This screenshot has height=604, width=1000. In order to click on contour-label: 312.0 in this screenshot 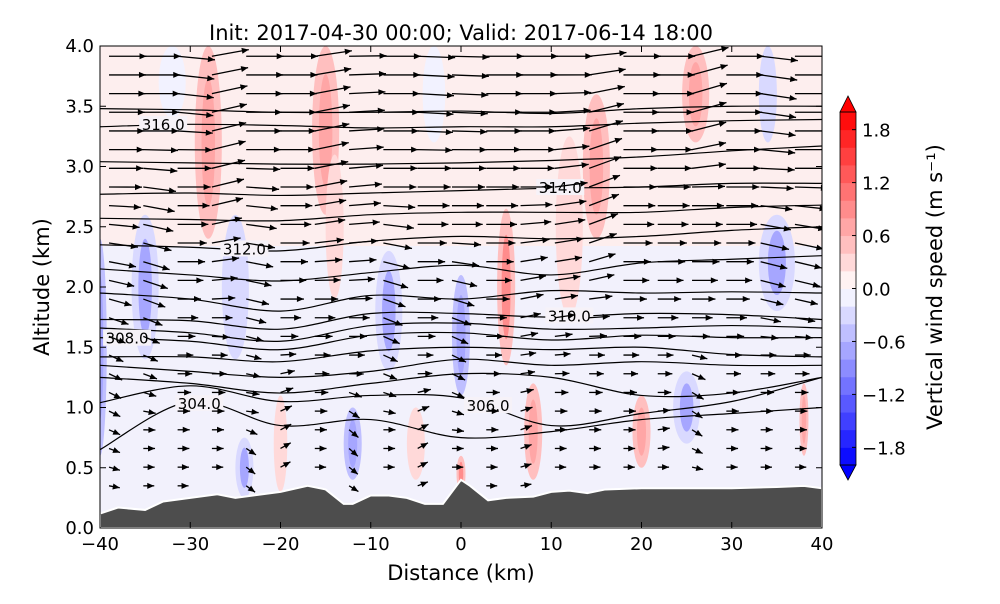, I will do `click(244, 249)`.